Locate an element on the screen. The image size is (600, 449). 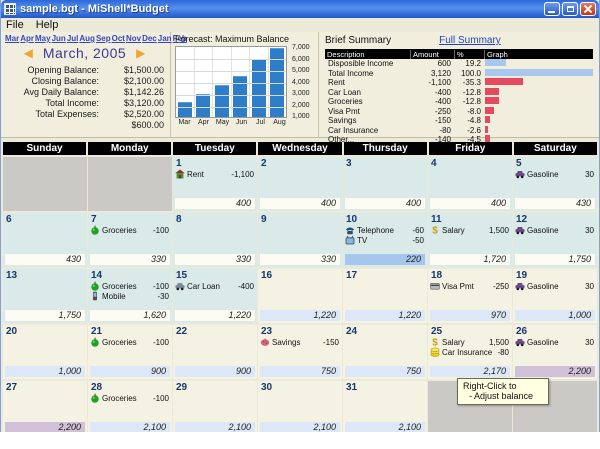
transaction-entry: Visa Pmt -250 is located at coordinates (470, 286).